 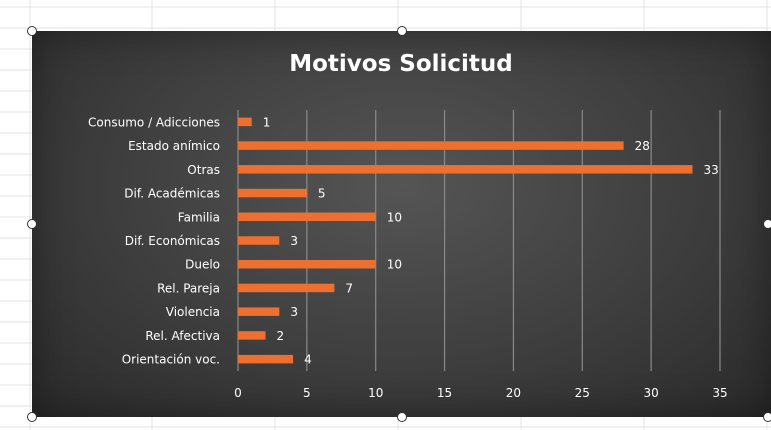 What do you see at coordinates (582, 393) in the screenshot?
I see `x-tick-label: 25` at bounding box center [582, 393].